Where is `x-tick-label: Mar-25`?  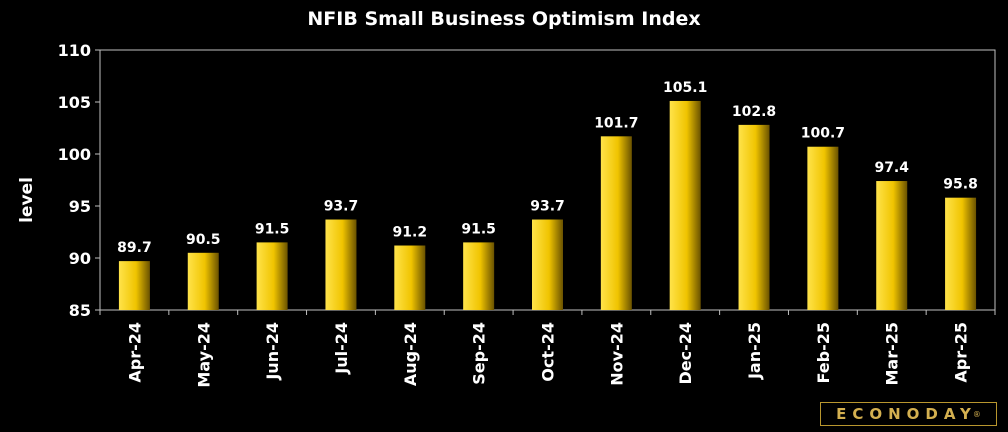 x-tick-label: Mar-25 is located at coordinates (892, 354).